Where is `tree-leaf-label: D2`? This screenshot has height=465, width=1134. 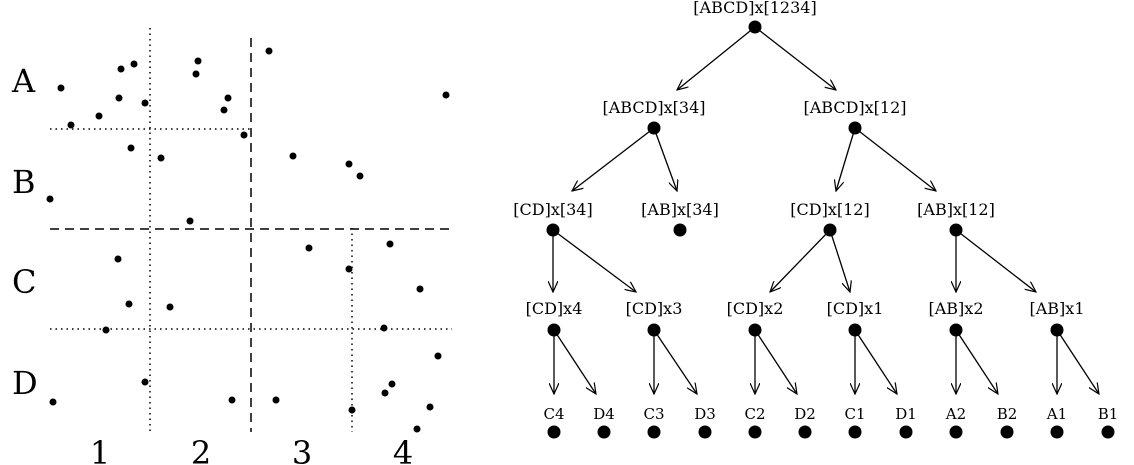 tree-leaf-label: D2 is located at coordinates (805, 414).